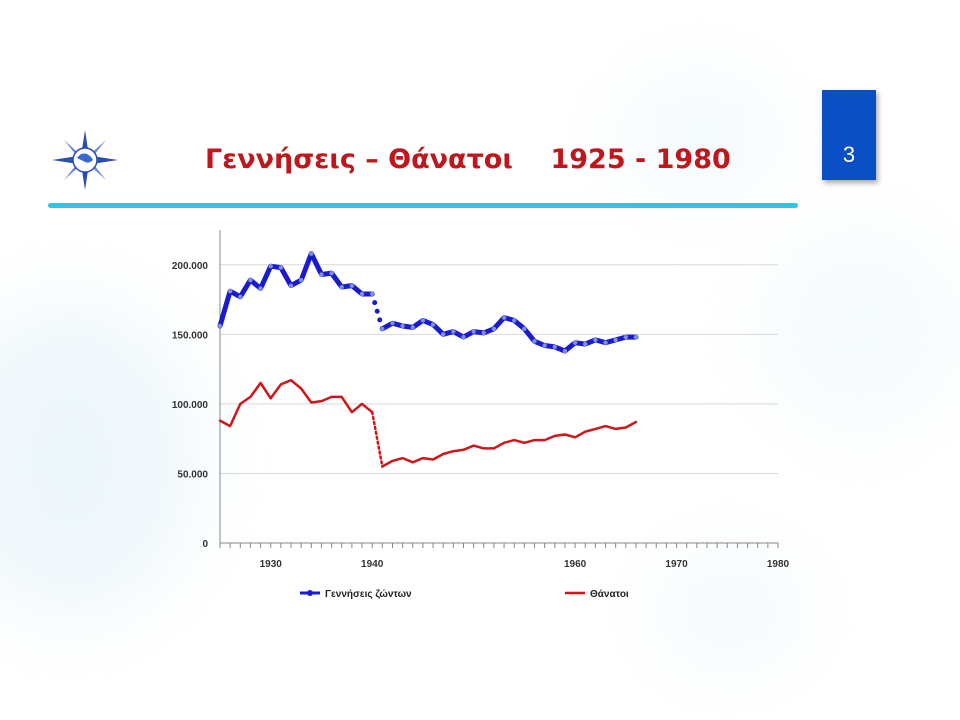  What do you see at coordinates (778, 564) in the screenshot?
I see `x-tick-label: 1980` at bounding box center [778, 564].